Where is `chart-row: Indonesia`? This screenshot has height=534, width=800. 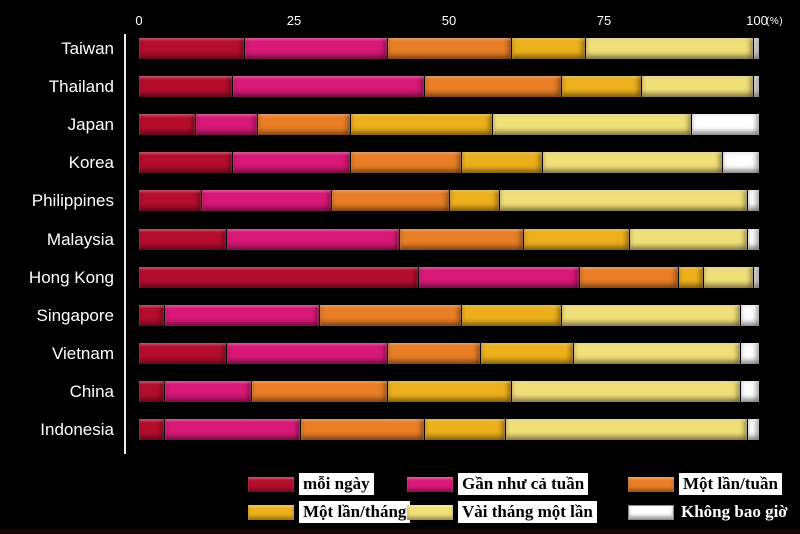
chart-row: Indonesia is located at coordinates (400, 429).